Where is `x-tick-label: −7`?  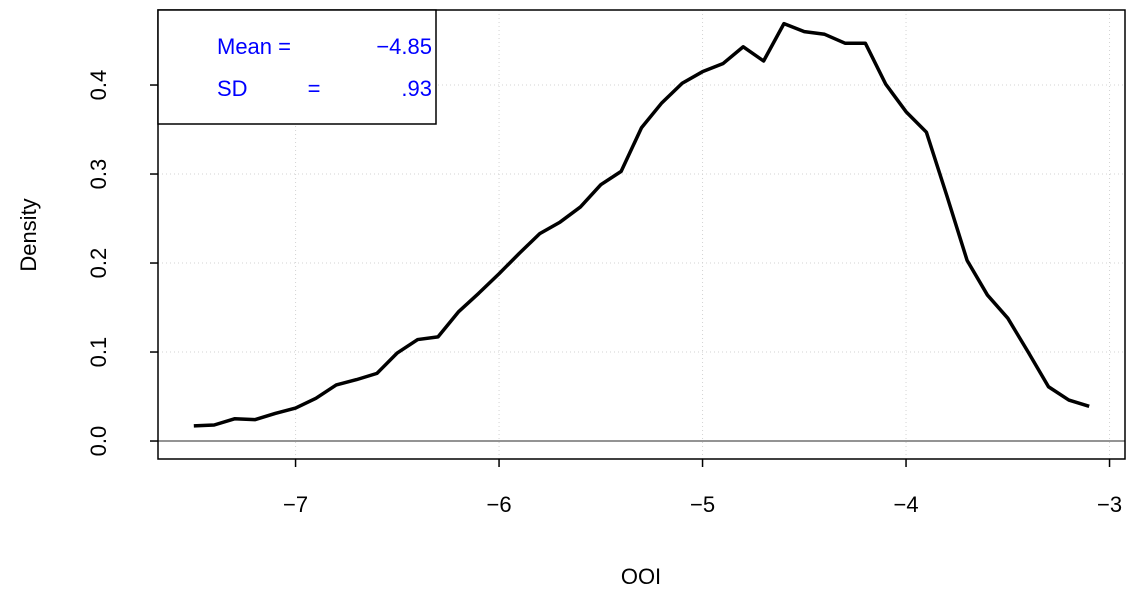
x-tick-label: −7 is located at coordinates (295, 504).